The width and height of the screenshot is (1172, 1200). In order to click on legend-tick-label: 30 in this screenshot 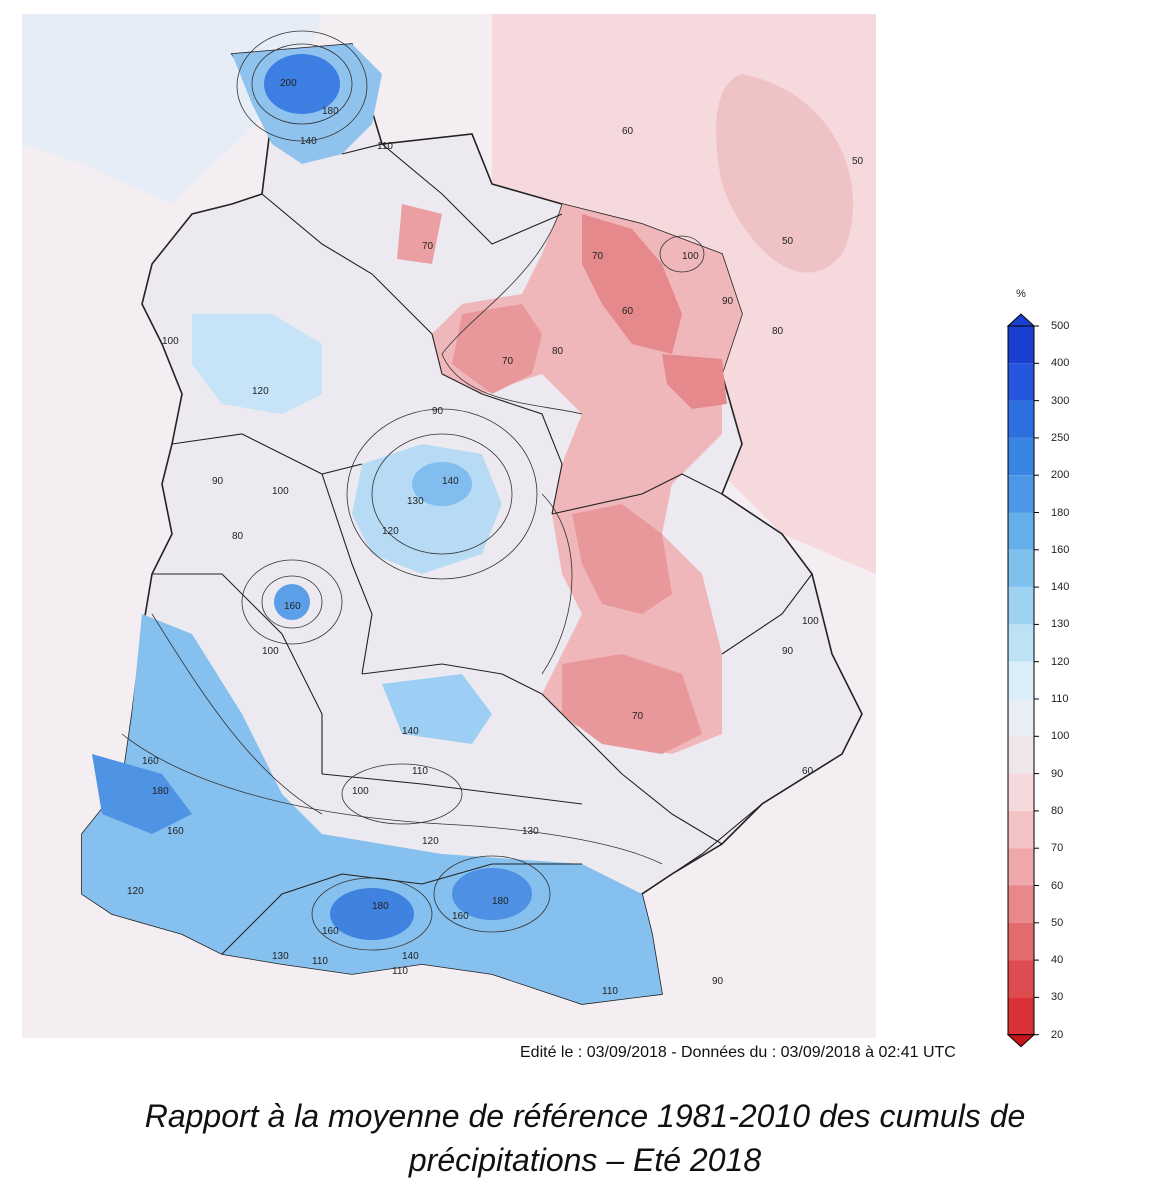, I will do `click(1057, 997)`.